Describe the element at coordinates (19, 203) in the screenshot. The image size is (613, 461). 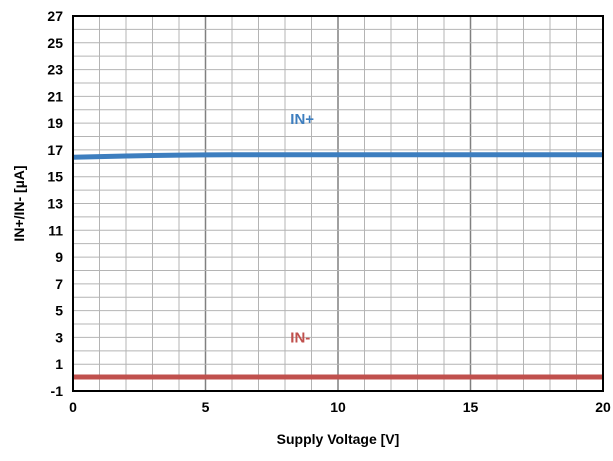
I see `y-axis-title: IN+/IN- [µA]` at that location.